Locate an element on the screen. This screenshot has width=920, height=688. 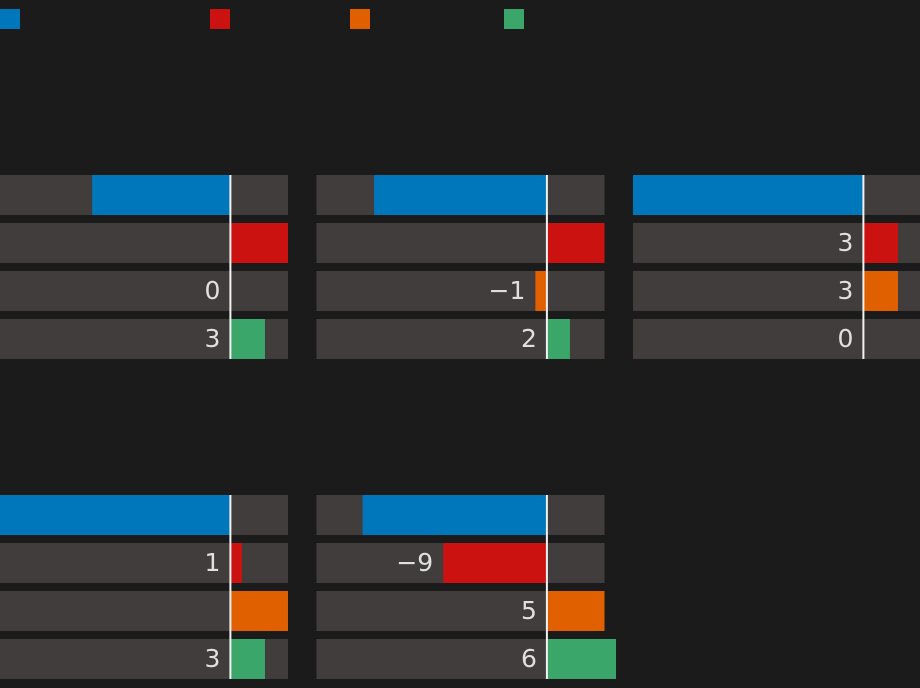
panel-3: 3 3 0 is located at coordinates (776, 267).